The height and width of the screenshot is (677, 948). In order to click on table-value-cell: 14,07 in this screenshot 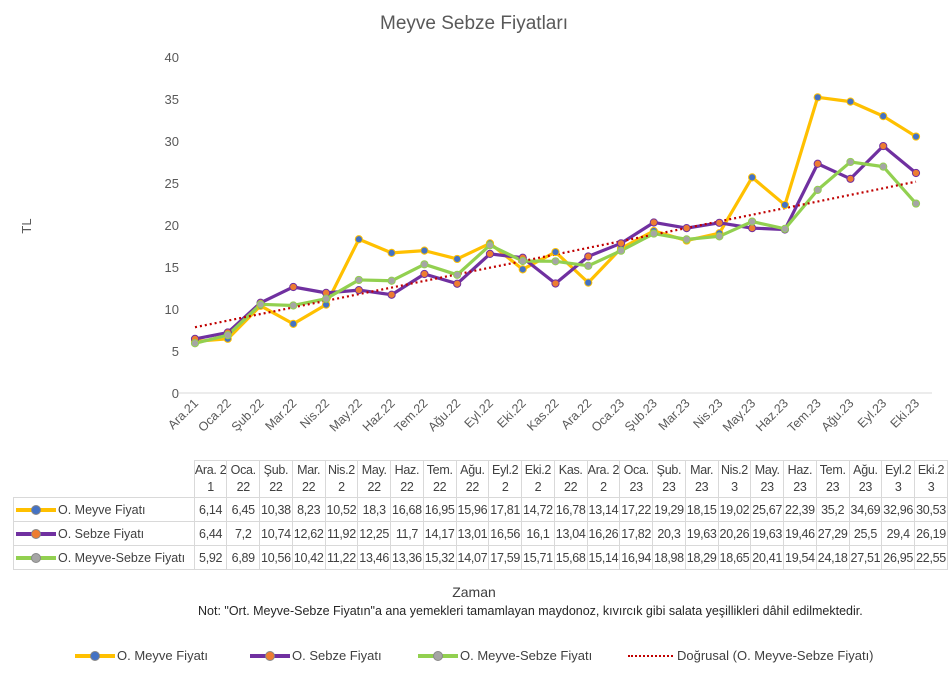, I will do `click(472, 557)`.